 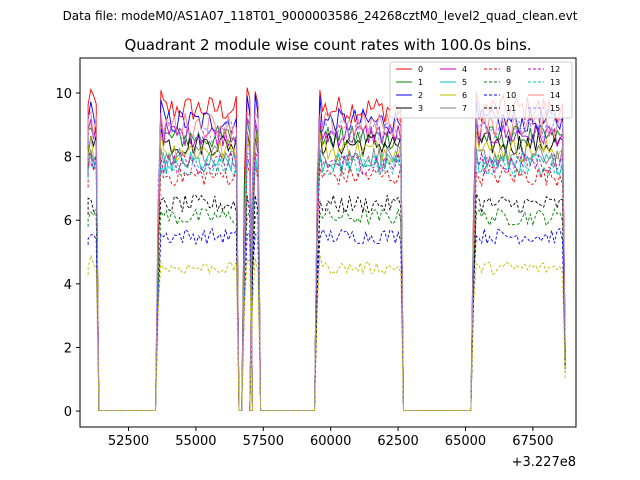 What do you see at coordinates (555, 95) in the screenshot?
I see `legend-label: 14` at bounding box center [555, 95].